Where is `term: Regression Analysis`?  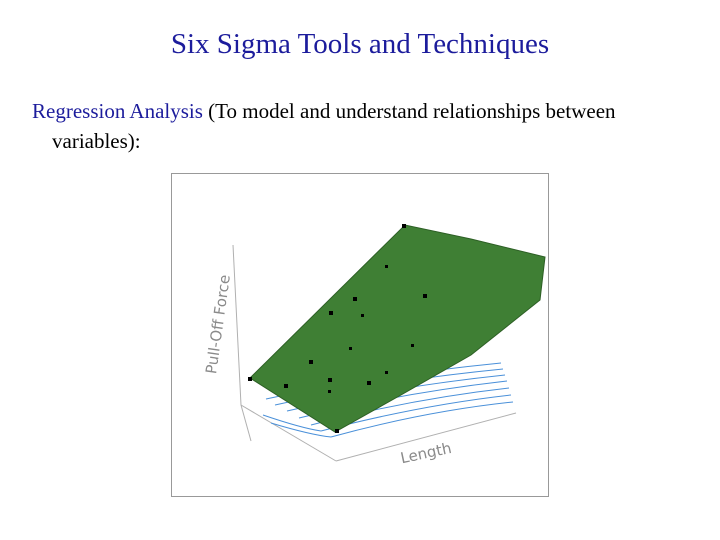 term: Regression Analysis is located at coordinates (117, 111).